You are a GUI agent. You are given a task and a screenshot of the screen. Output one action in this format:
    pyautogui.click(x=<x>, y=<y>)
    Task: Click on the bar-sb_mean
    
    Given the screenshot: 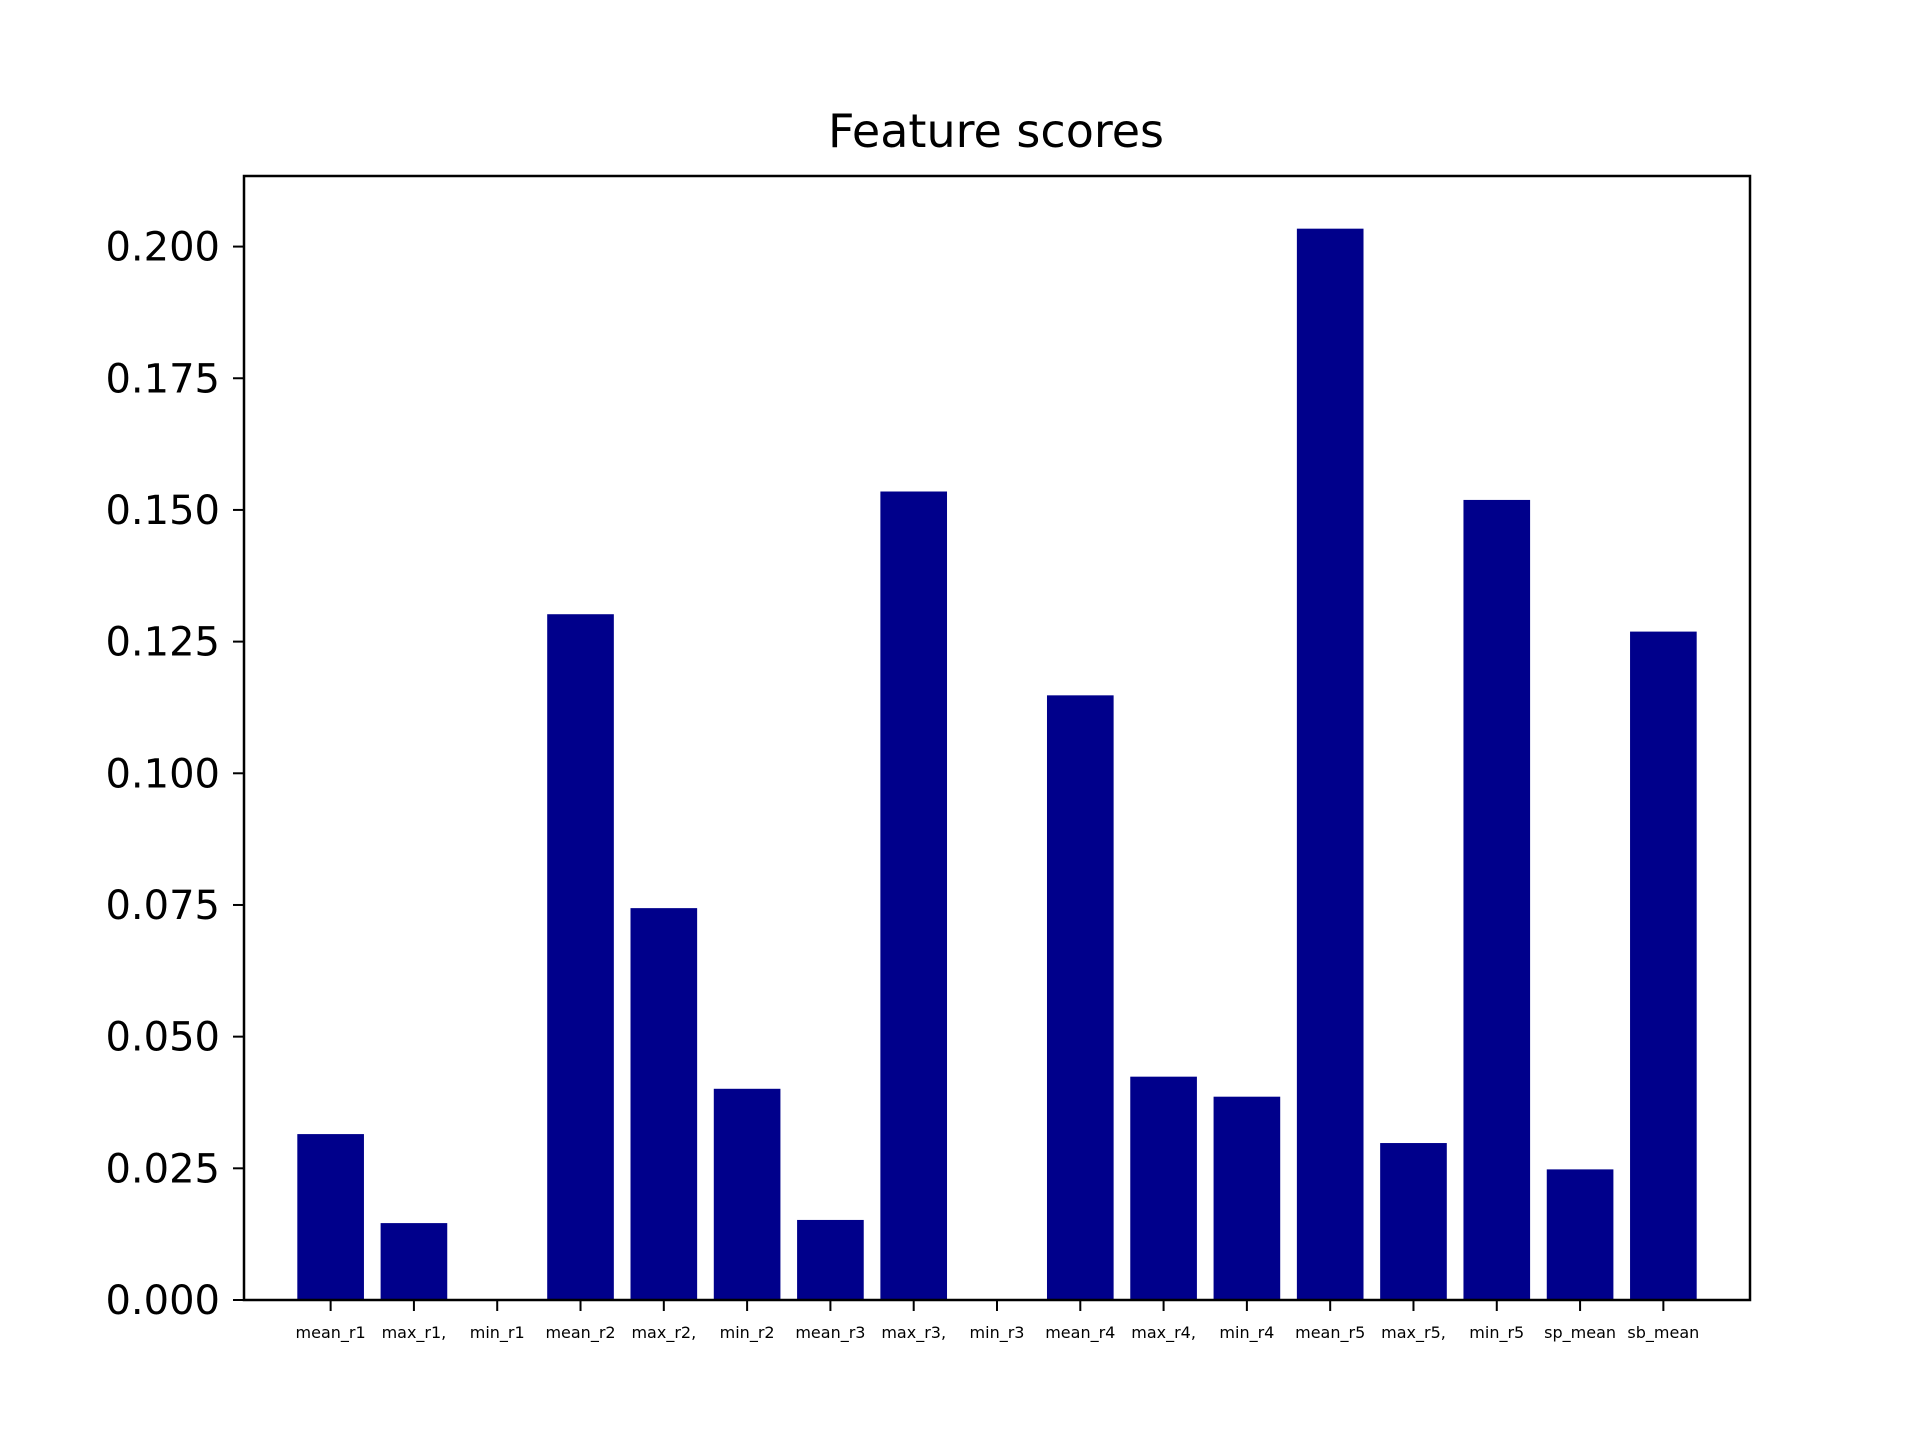 What is the action you would take?
    pyautogui.click(x=1663, y=965)
    